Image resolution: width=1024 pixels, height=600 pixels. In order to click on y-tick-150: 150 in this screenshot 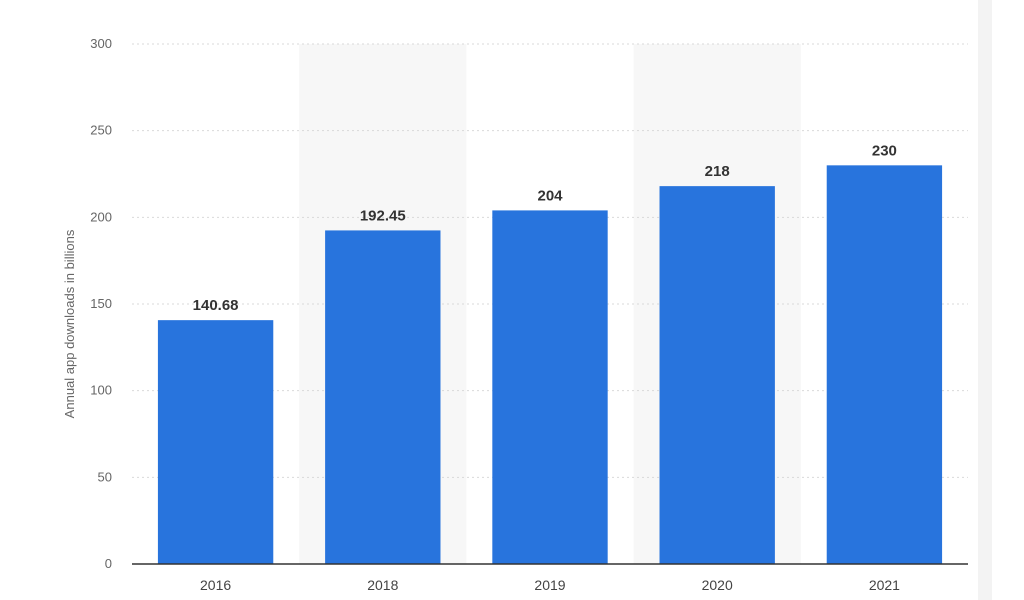, I will do `click(101, 303)`.